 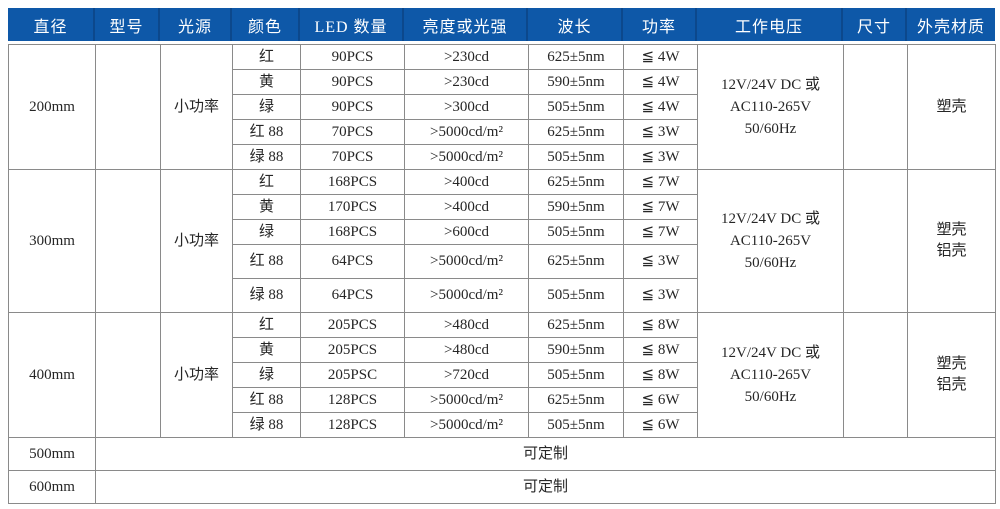 I want to click on table-row: 绿 88 128PCS >5000cd/m² 505±5nm ≦ 6W, so click(x=502, y=425).